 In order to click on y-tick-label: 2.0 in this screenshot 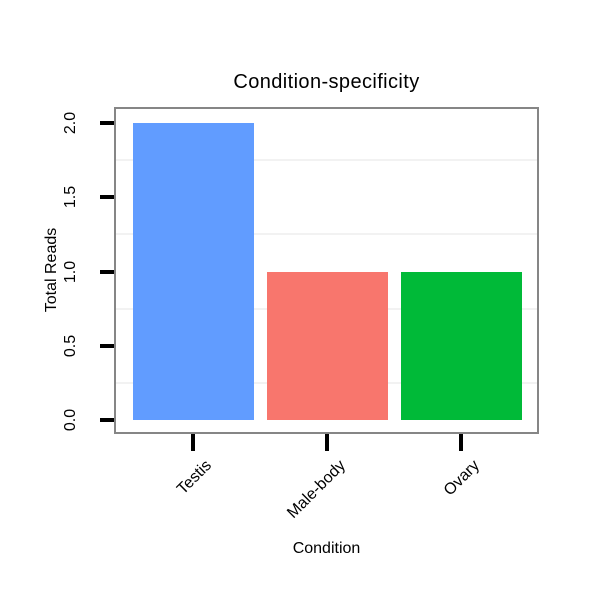, I will do `click(70, 123)`.